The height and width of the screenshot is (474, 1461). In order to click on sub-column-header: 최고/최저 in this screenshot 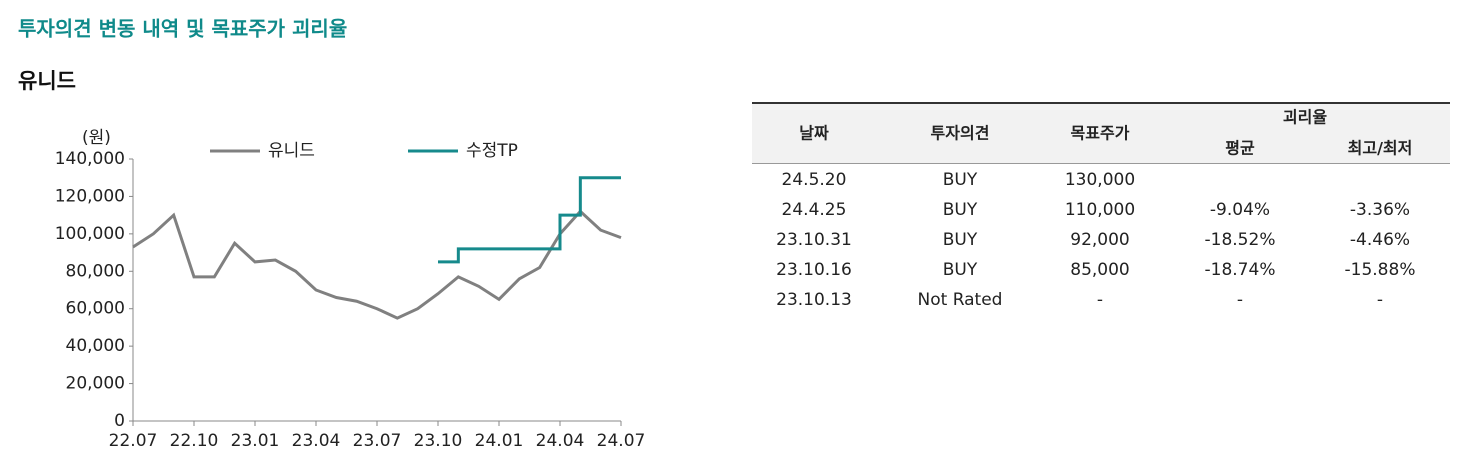, I will do `click(1380, 148)`.